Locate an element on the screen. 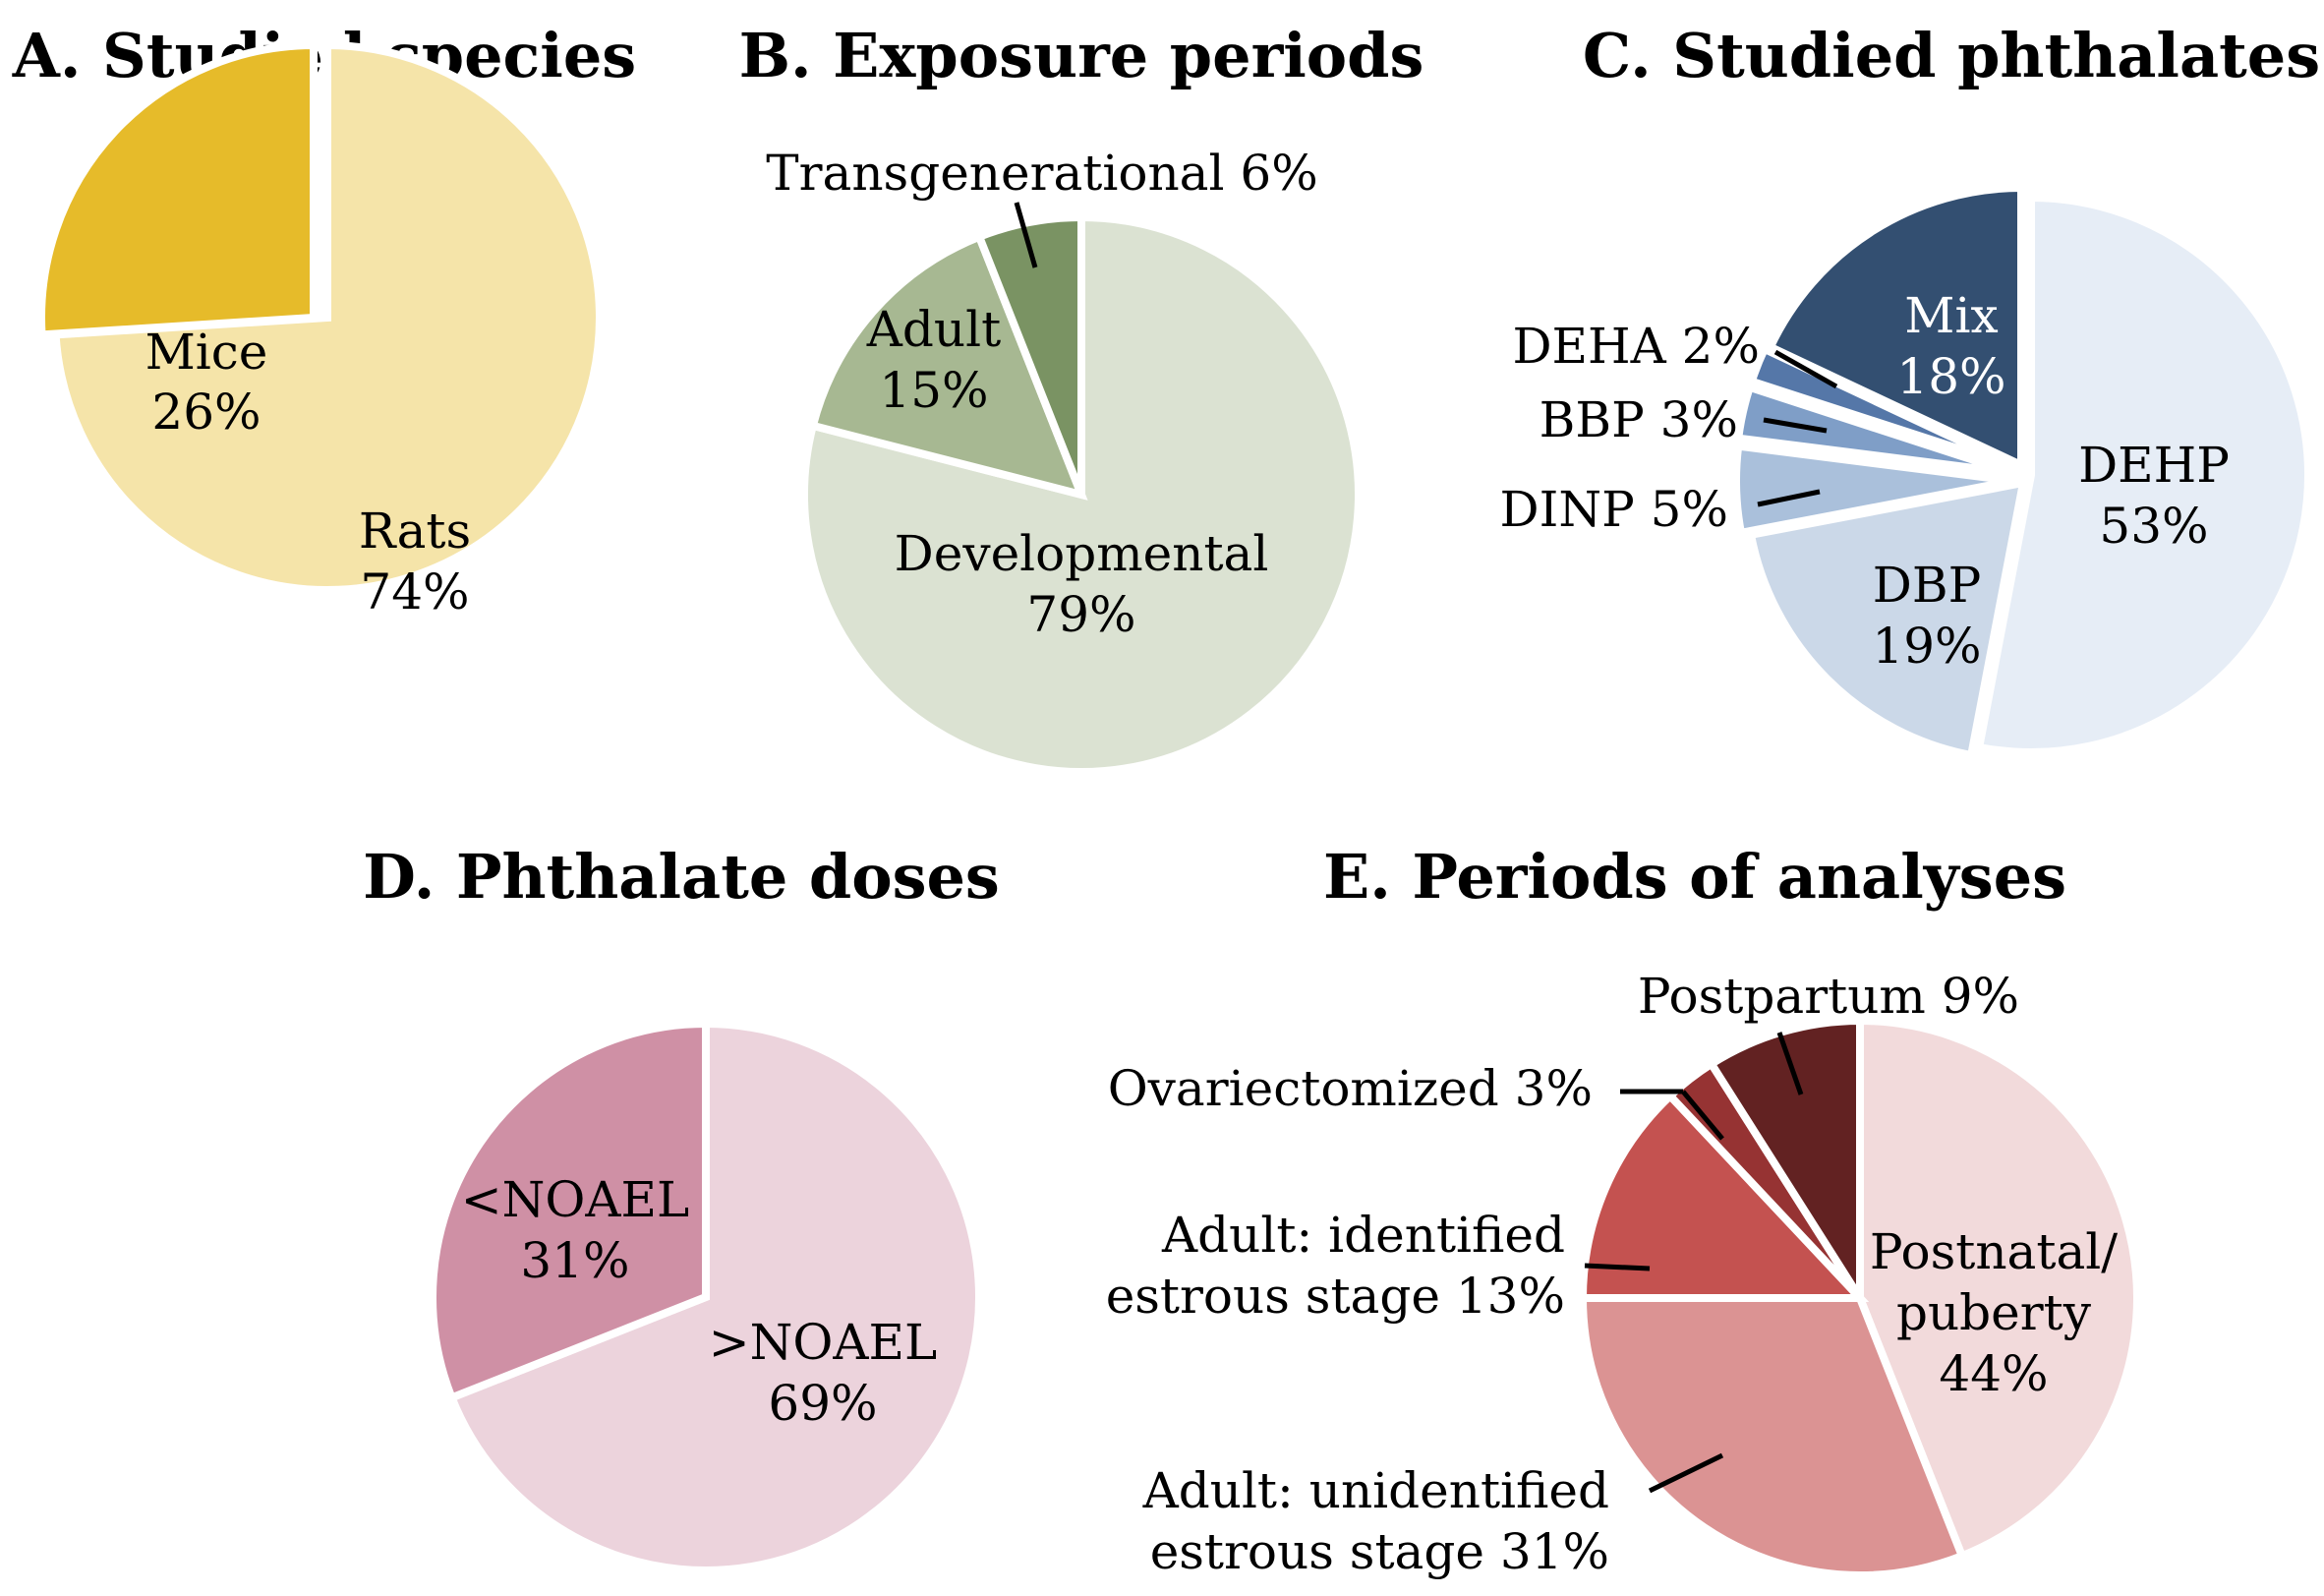 This screenshot has width=2324, height=1596. label-above-noael: >NOAEL is located at coordinates (823, 1343).